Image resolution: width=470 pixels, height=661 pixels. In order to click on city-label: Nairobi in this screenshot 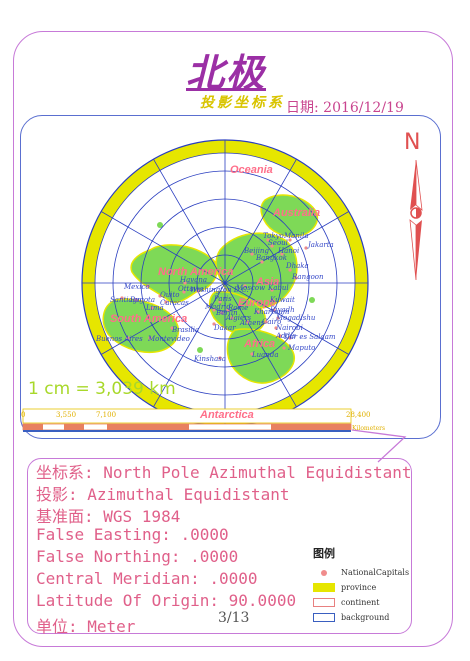, I will do `click(289, 328)`.